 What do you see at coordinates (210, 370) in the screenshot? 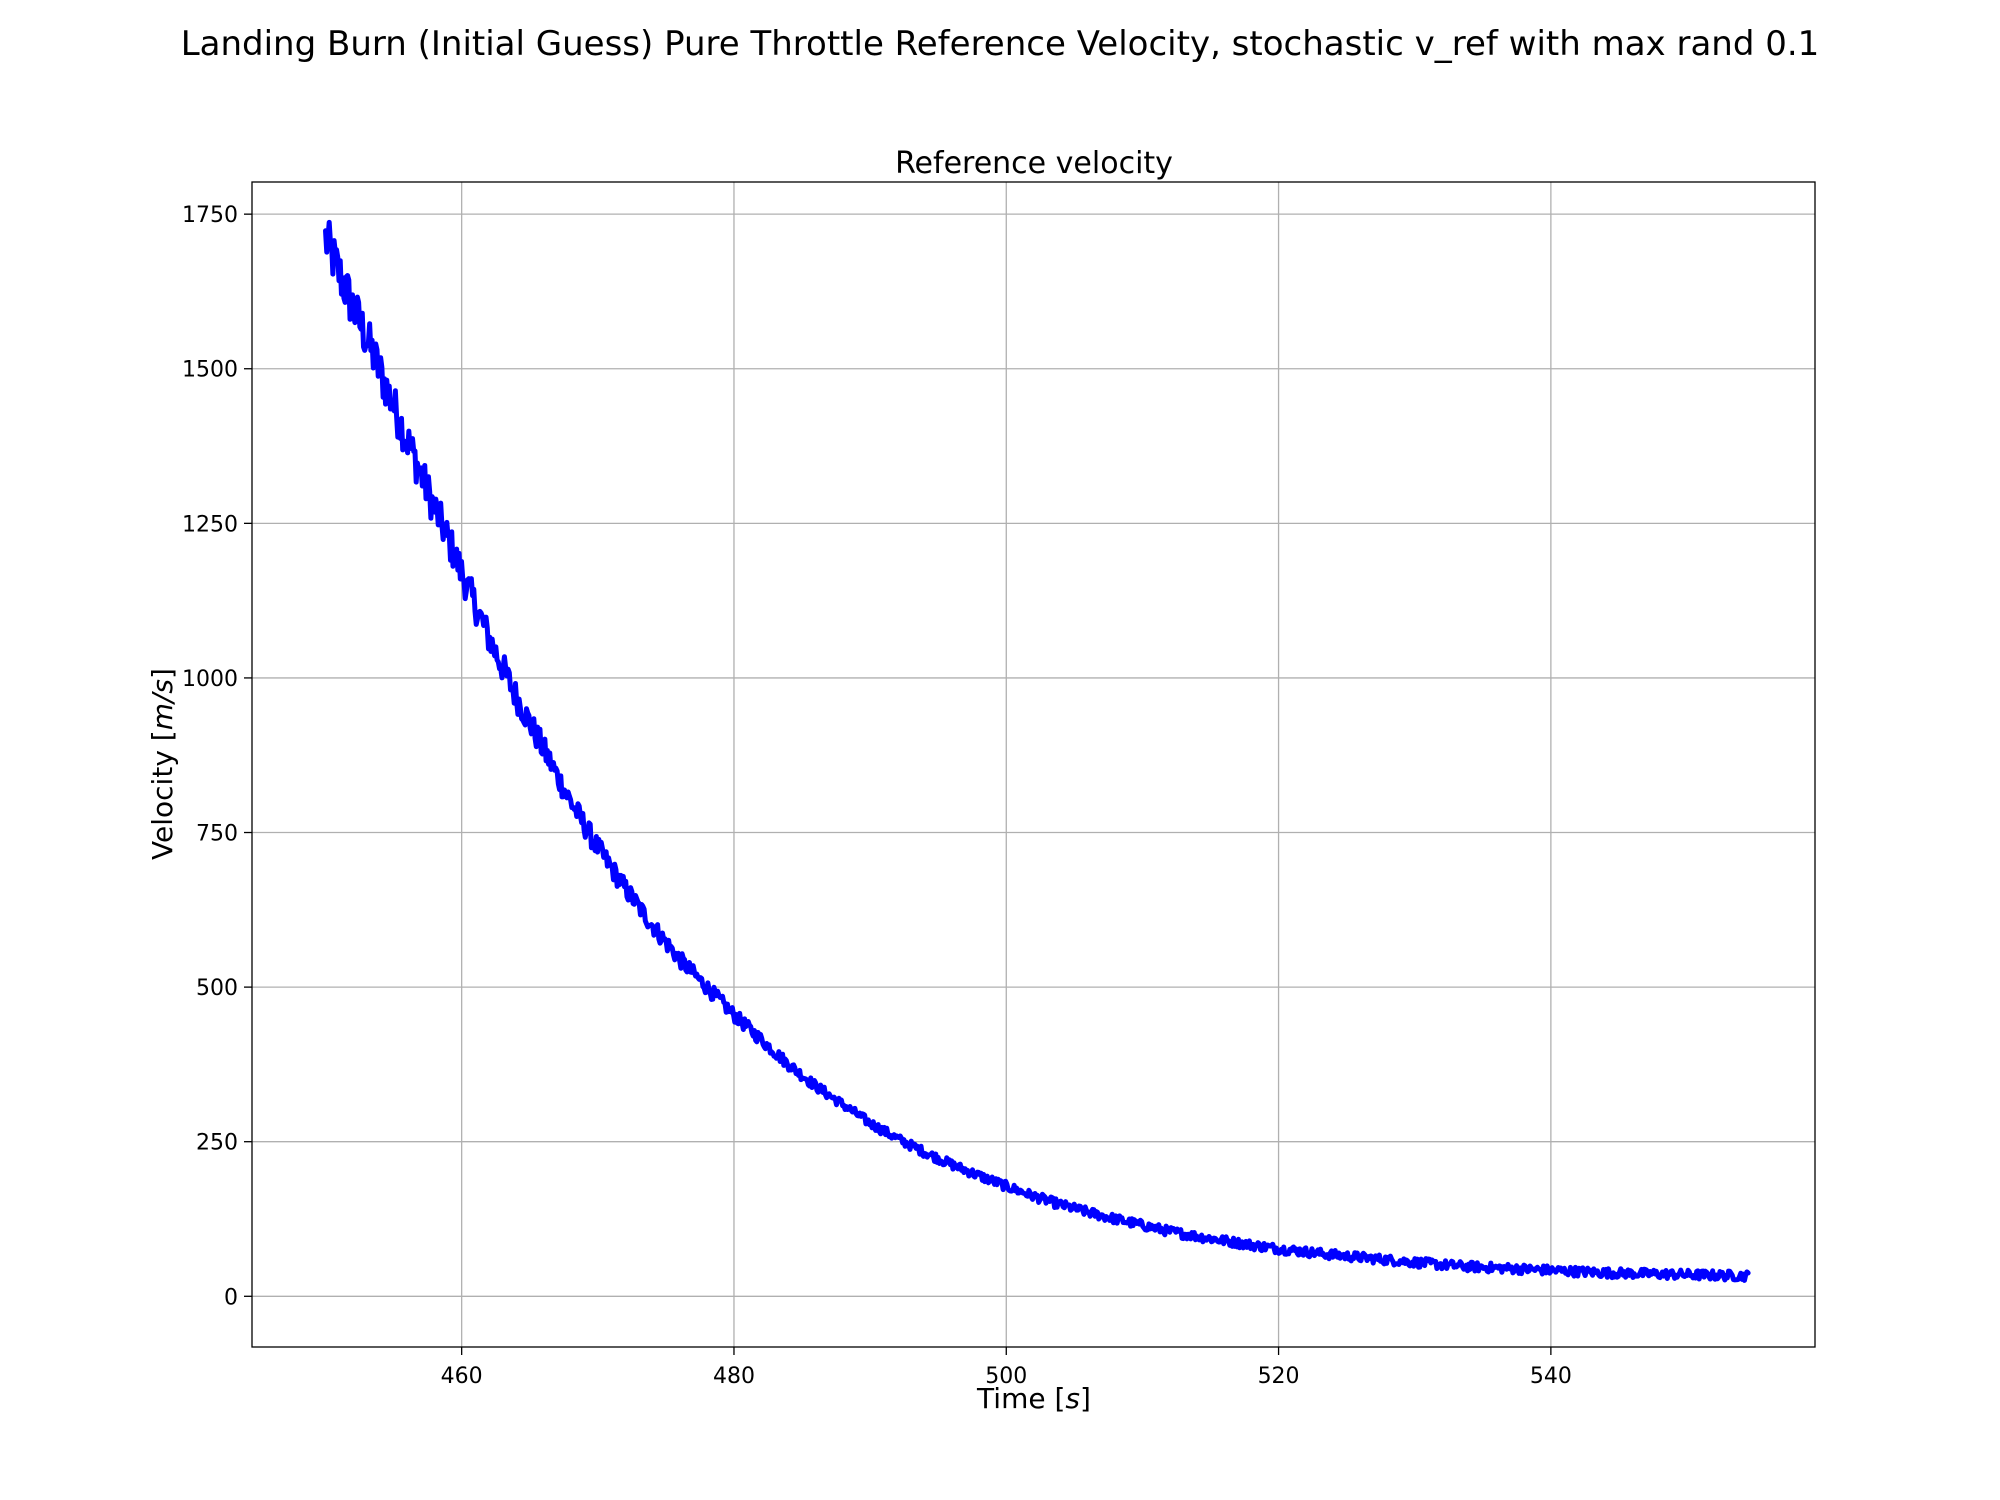
I see `y-tick-label: 1500` at bounding box center [210, 370].